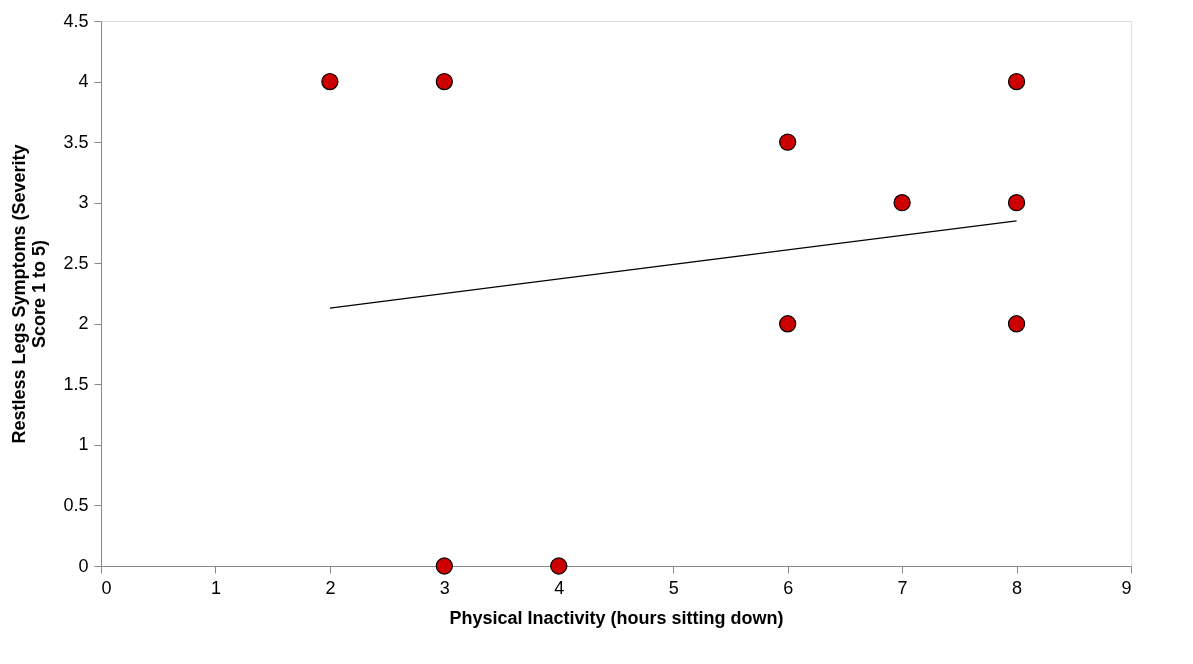  I want to click on y-tick-label: 3, so click(83, 202).